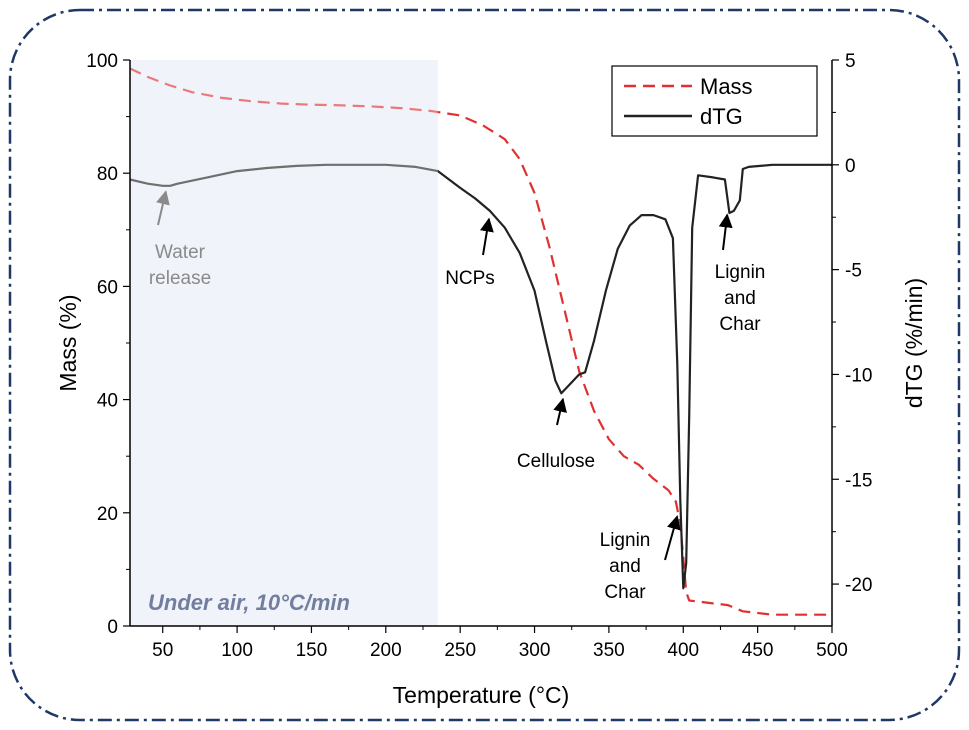 The image size is (969, 730). What do you see at coordinates (180, 265) in the screenshot?
I see `annotation-label: Water release` at bounding box center [180, 265].